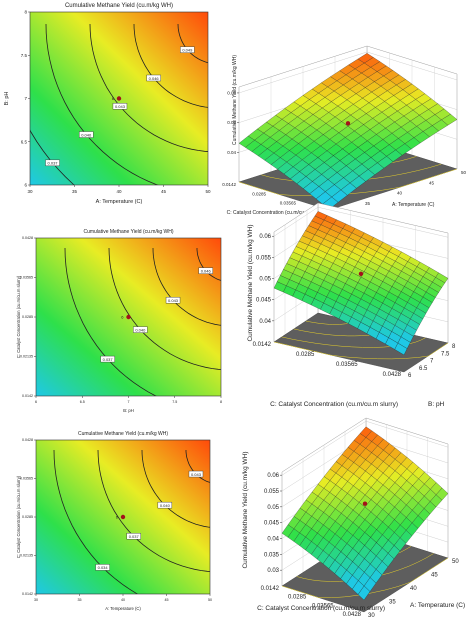 The height and width of the screenshot is (620, 474). I want to click on z-tick-label: 0.055, so click(272, 492).